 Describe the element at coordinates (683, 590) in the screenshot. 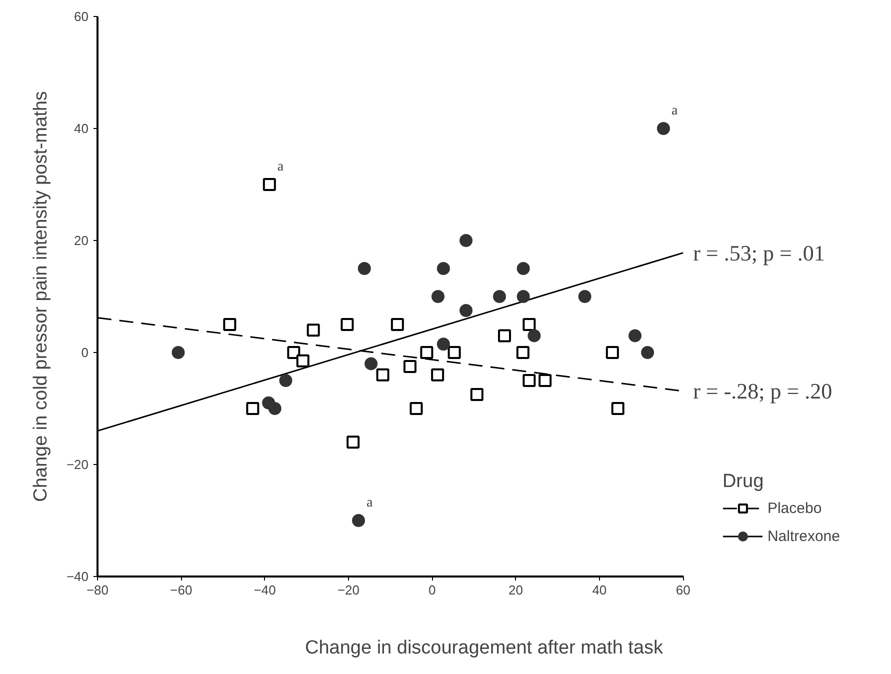

I see `x-tick-label: 60` at that location.